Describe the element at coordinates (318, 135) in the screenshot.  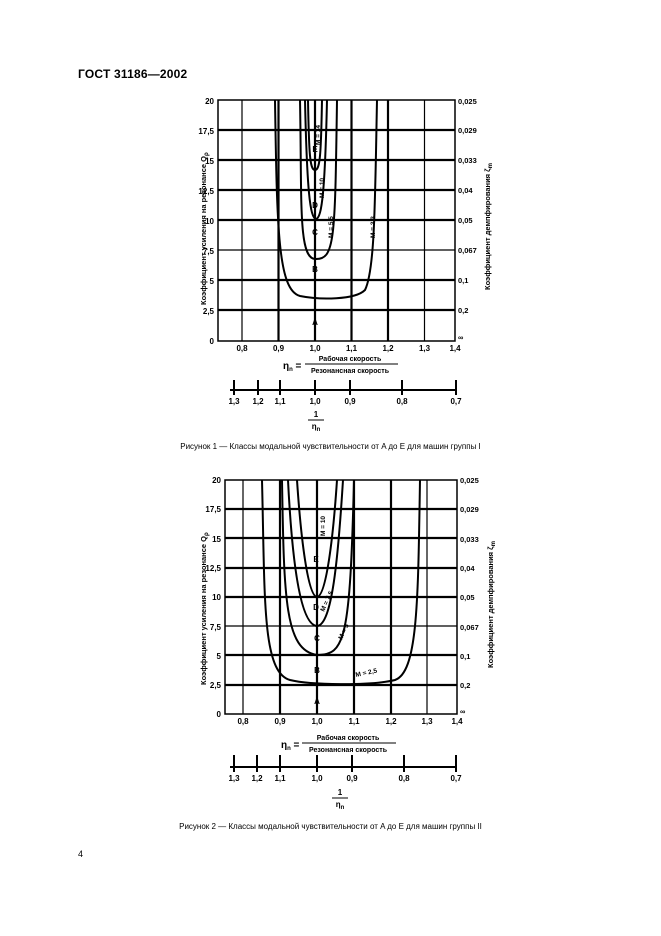
I see `curve-label-m14: M = 14` at that location.